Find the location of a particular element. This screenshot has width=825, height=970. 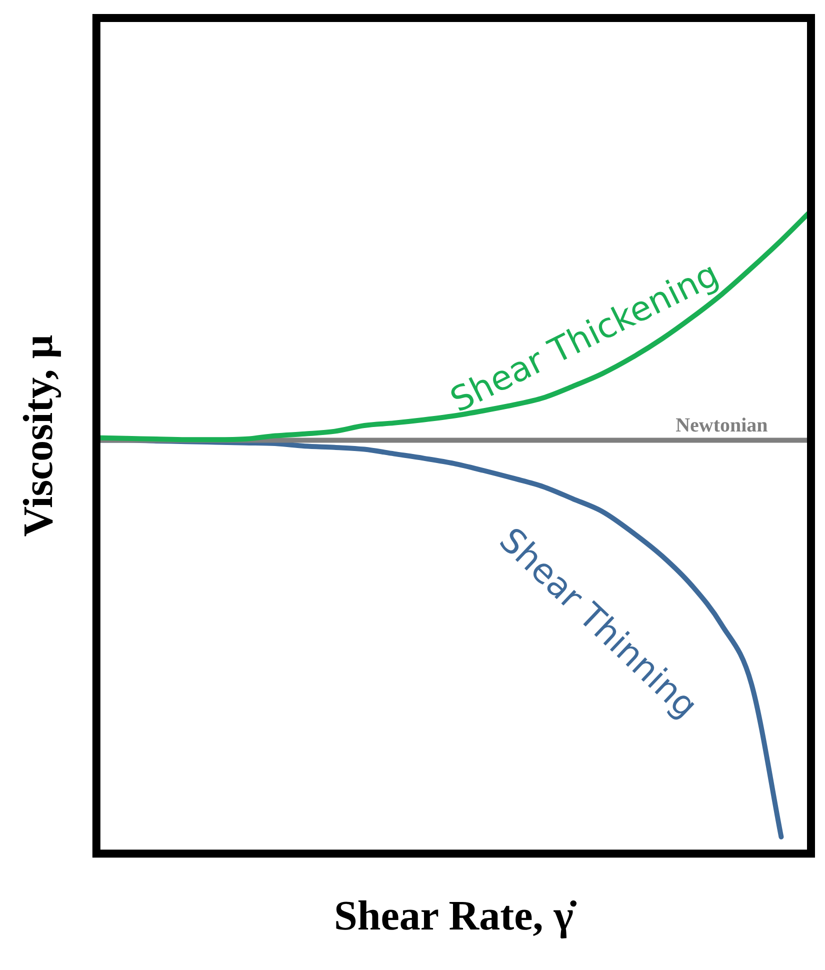

y-axis-title: Viscosity, μ is located at coordinates (39, 435).